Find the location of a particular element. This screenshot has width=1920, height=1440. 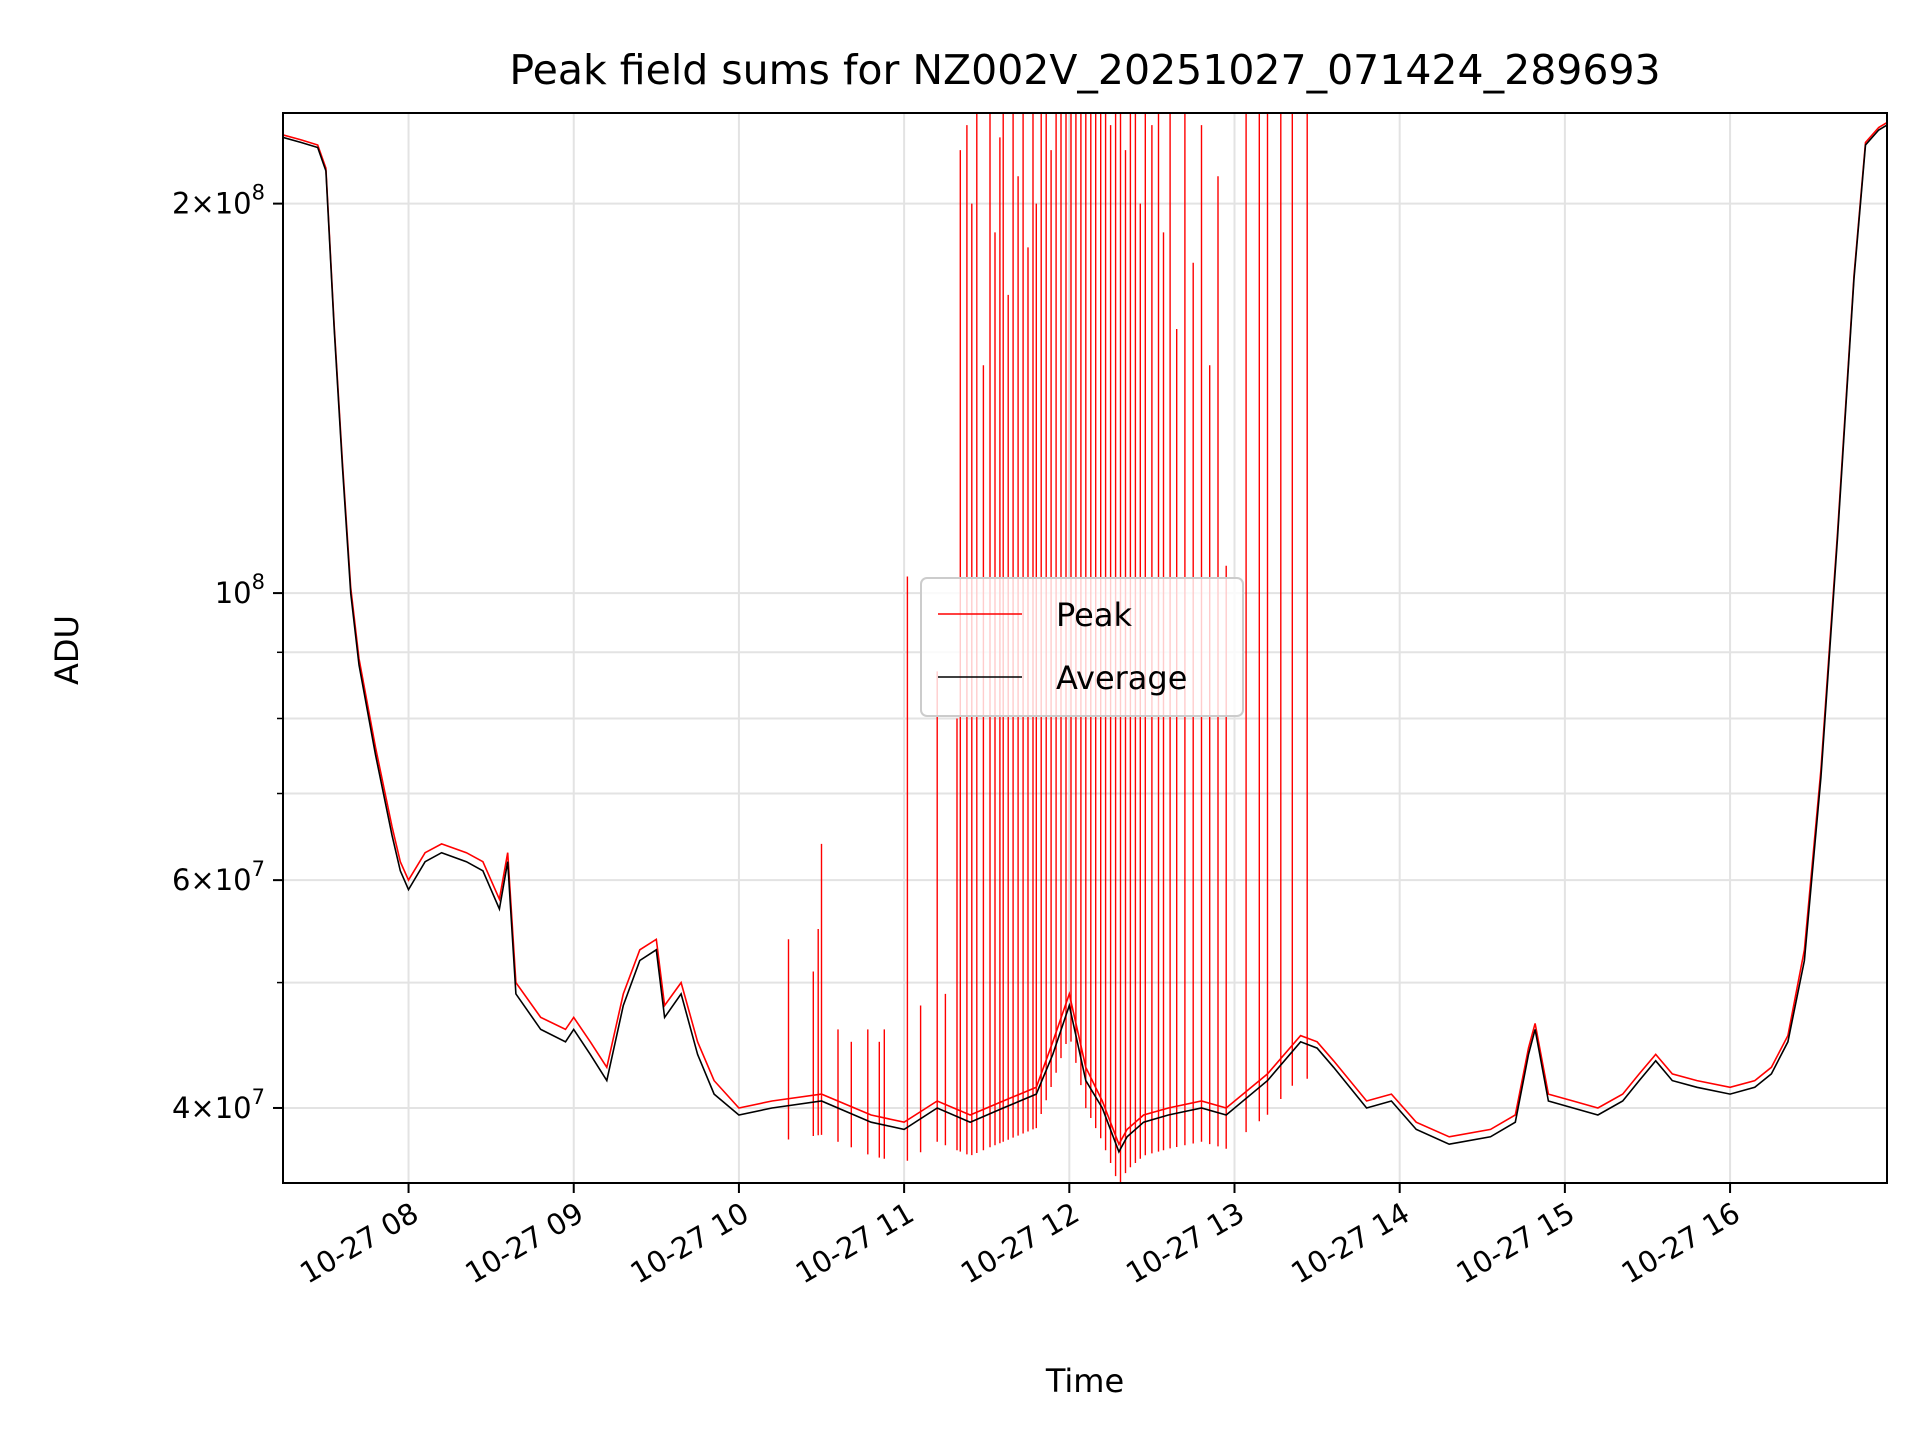

y-axis-label: ADU is located at coordinates (67, 650).